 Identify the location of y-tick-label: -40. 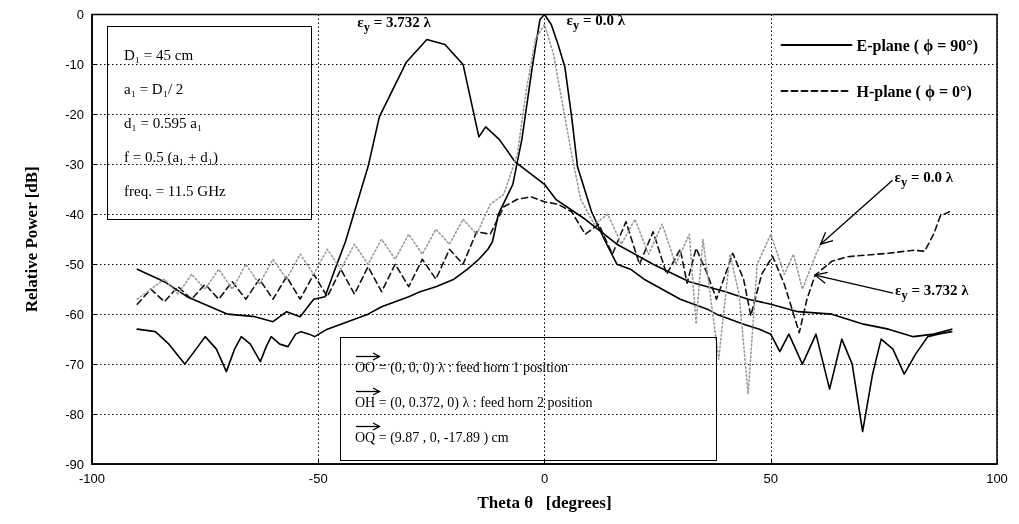
(74, 214).